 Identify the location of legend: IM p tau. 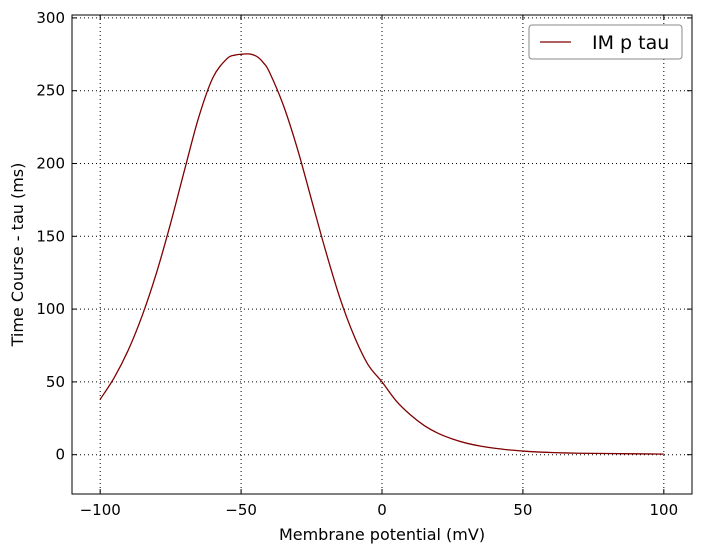
(605, 42).